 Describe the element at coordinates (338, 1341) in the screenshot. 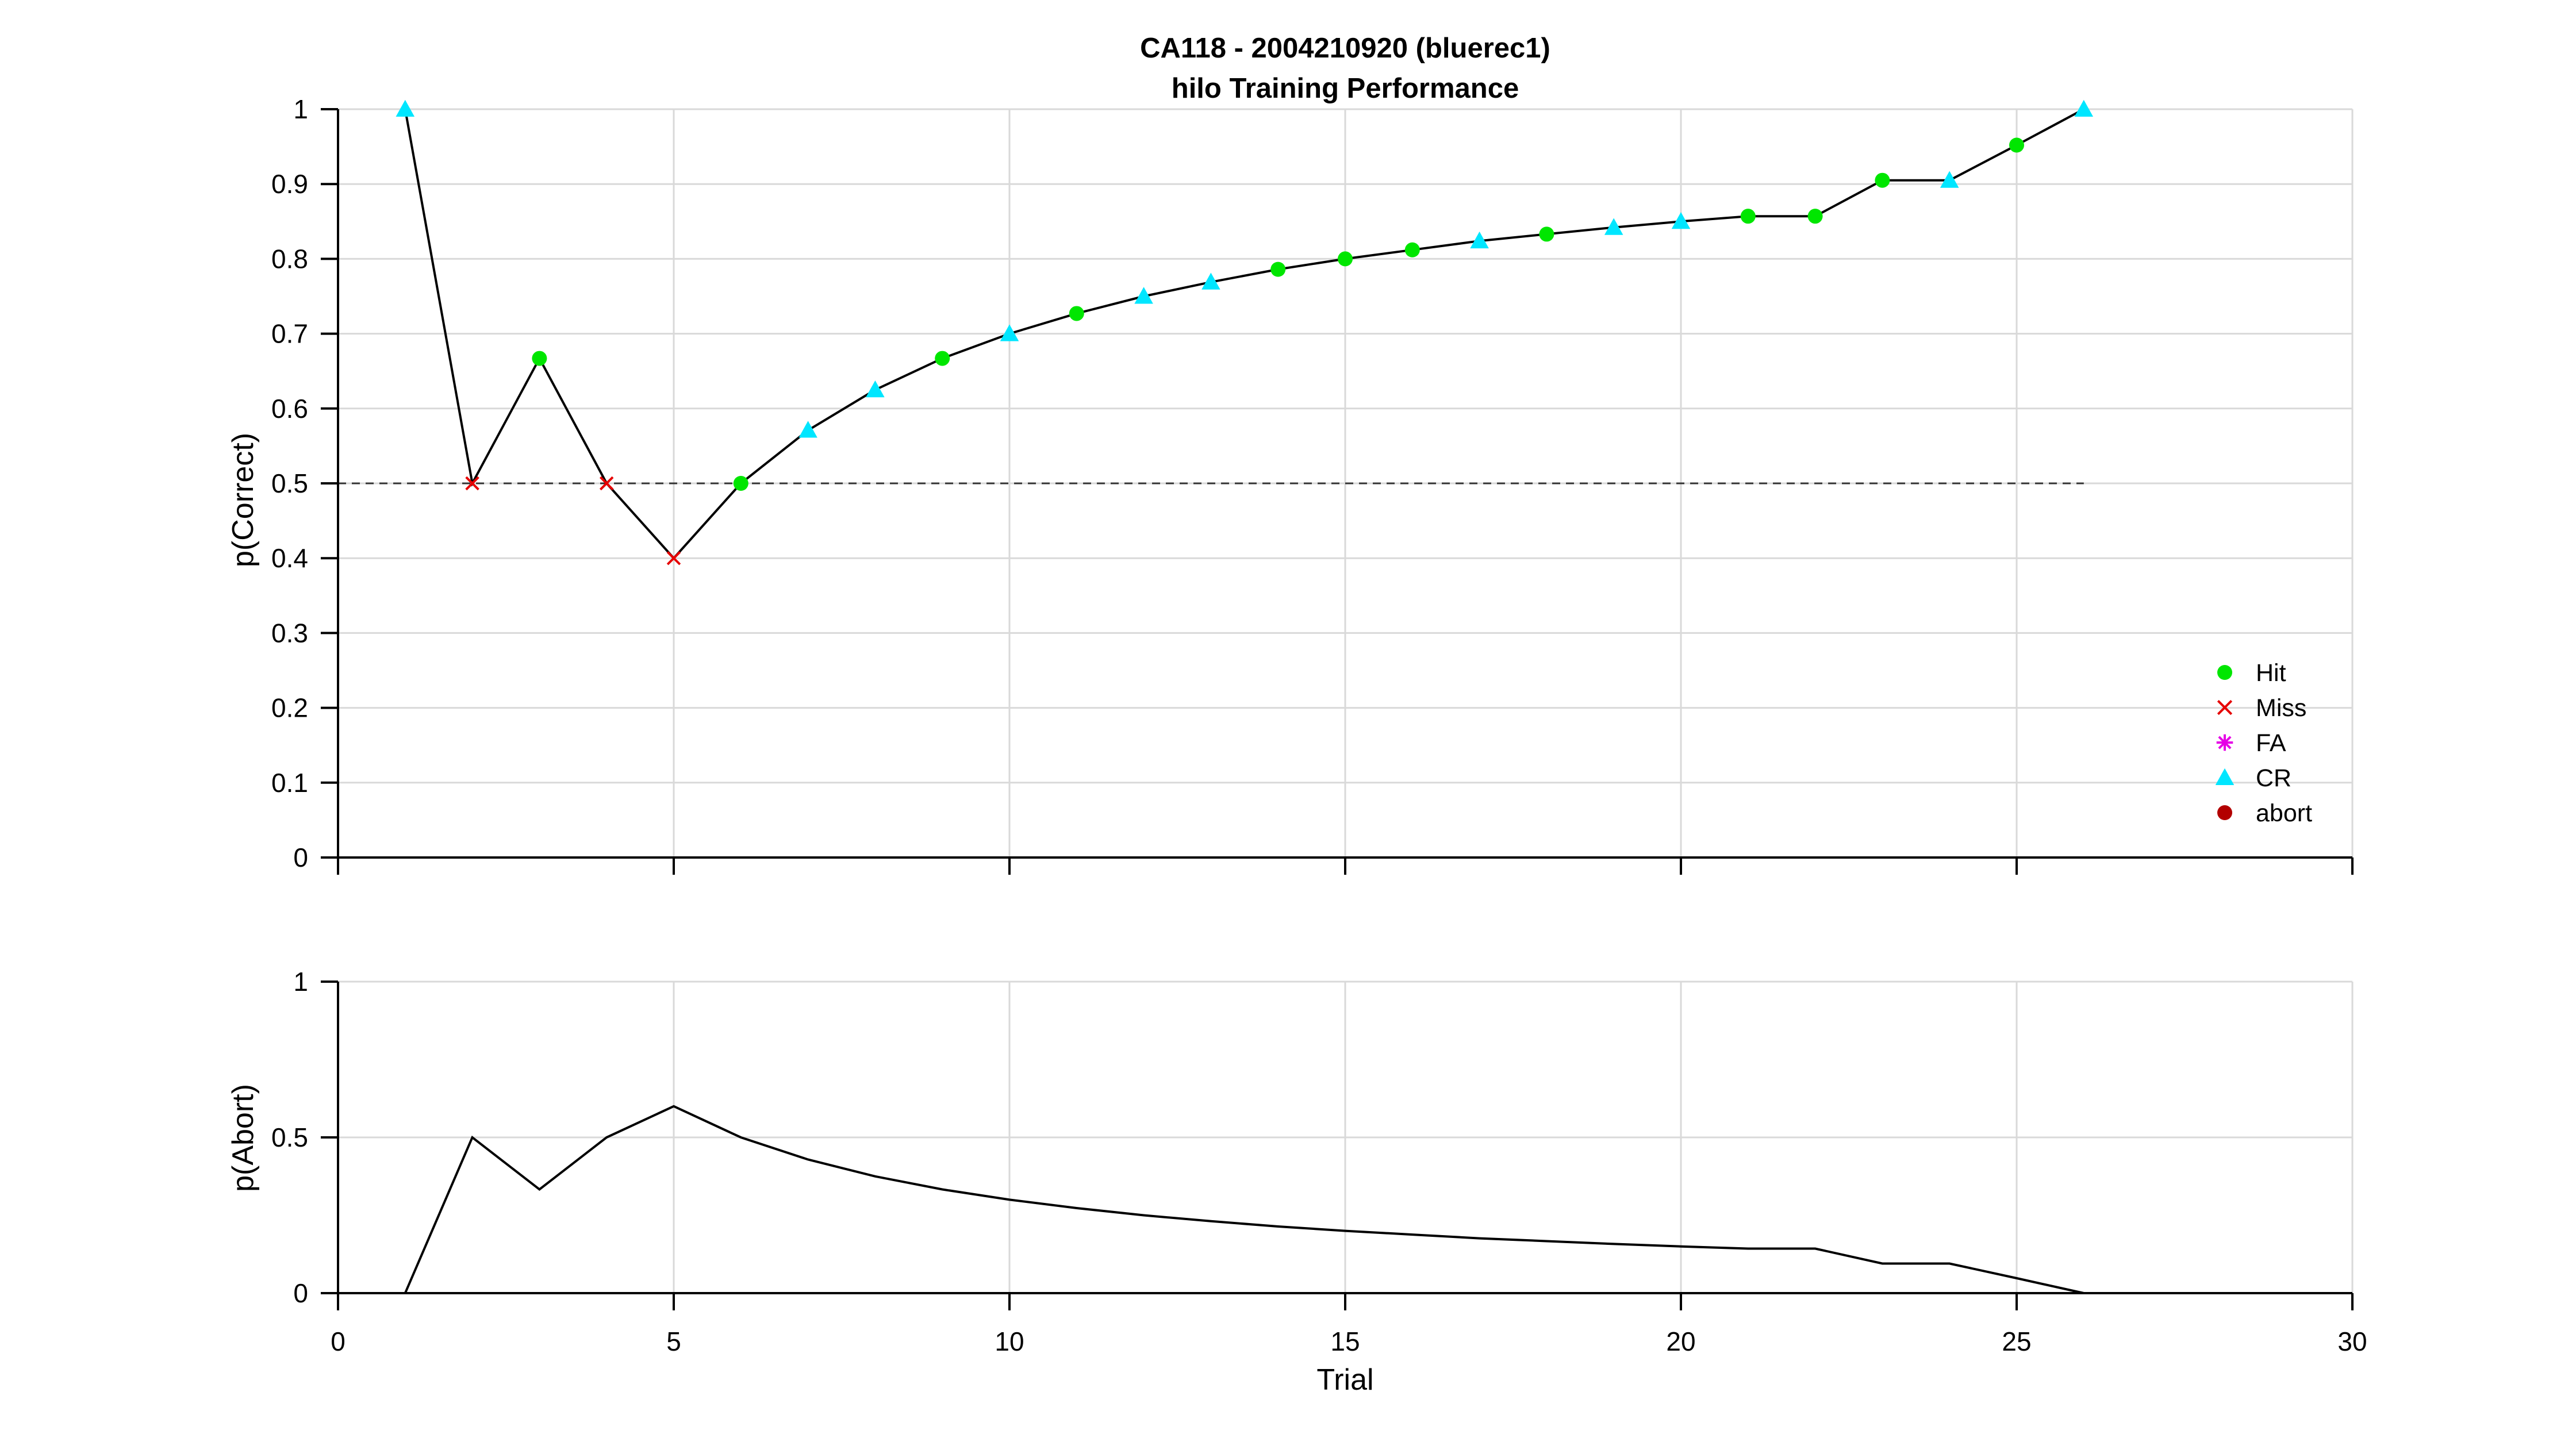

I see `x-tick-label: 0` at that location.